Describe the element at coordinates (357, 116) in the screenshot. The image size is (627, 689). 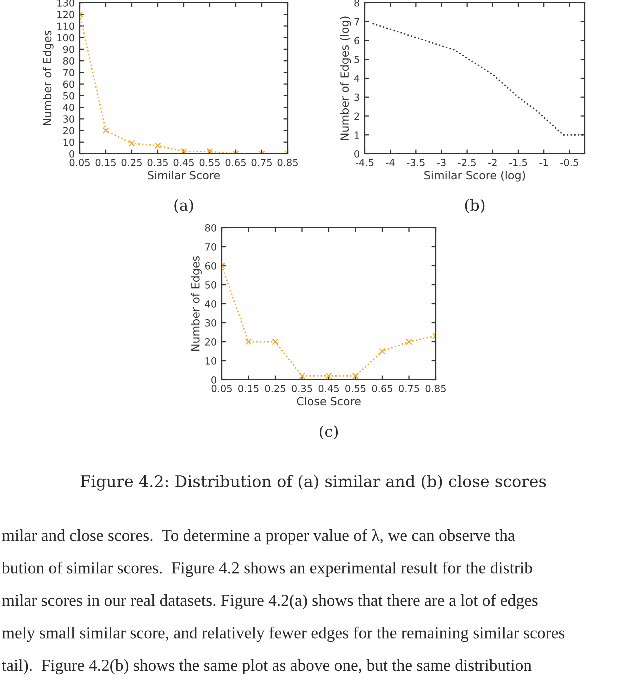
I see `y-tick-label: 2` at that location.